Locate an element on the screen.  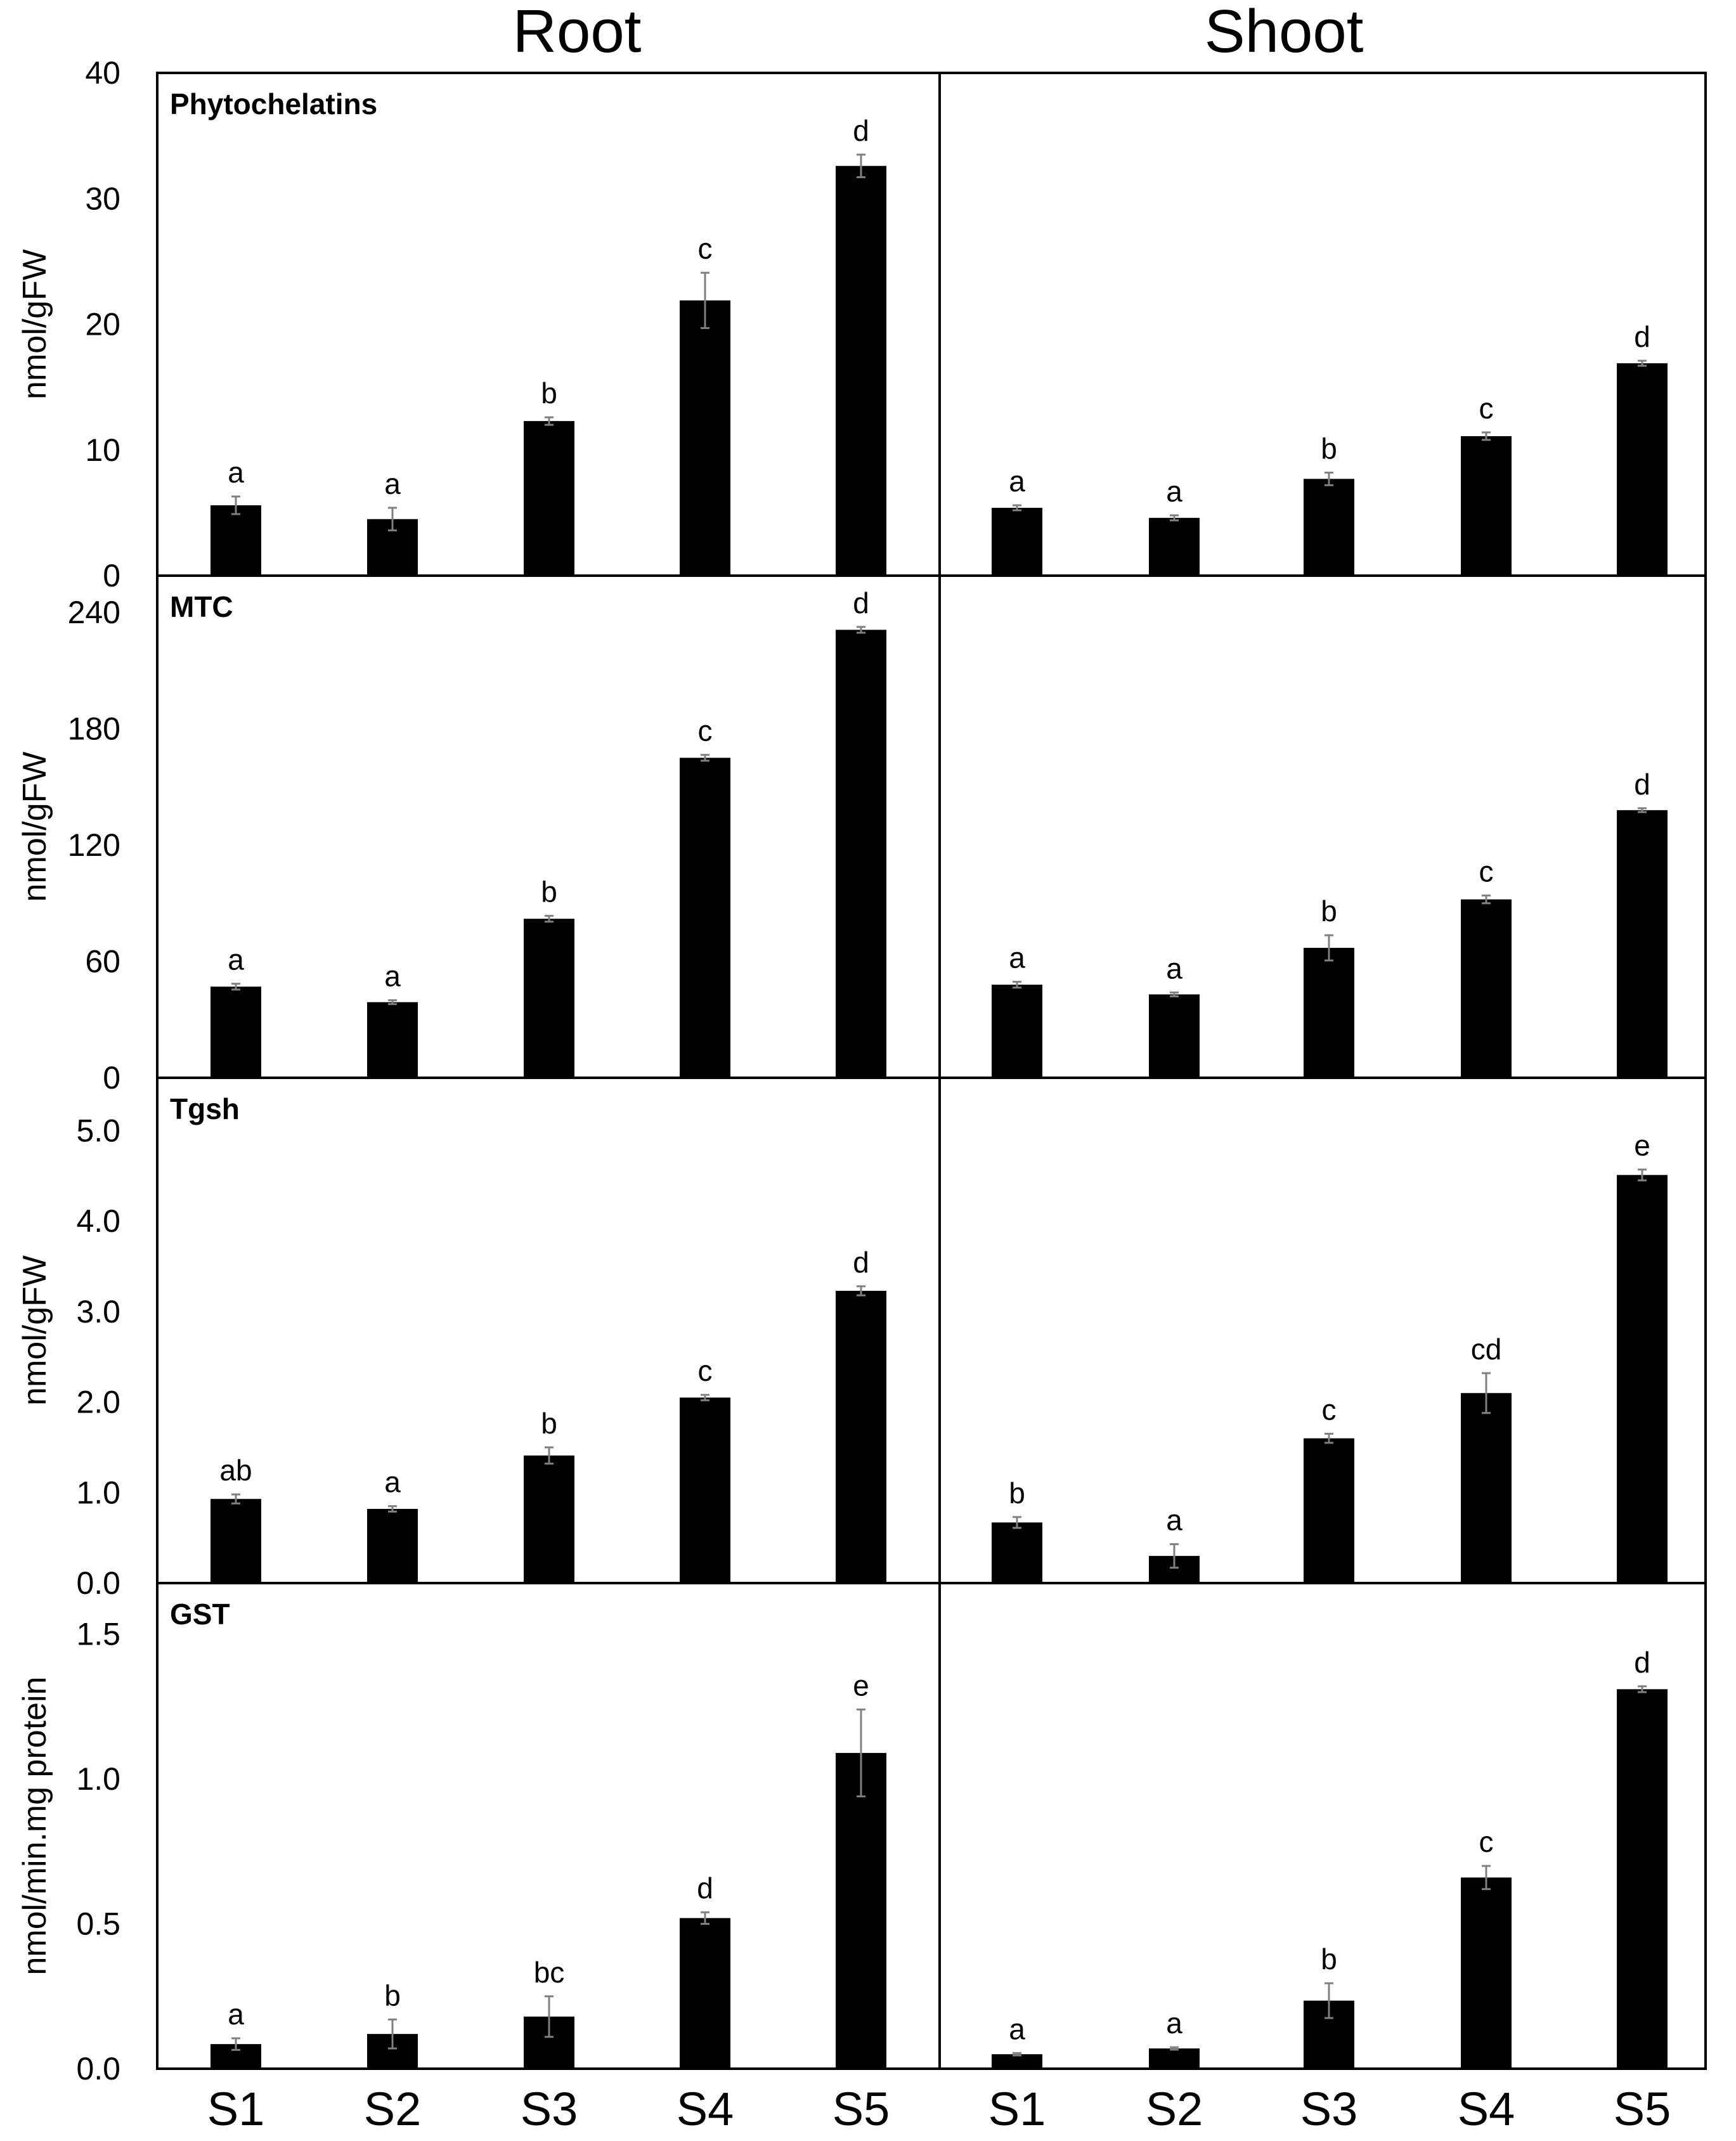
y-tick-label: 0.5 is located at coordinates (98, 1924).